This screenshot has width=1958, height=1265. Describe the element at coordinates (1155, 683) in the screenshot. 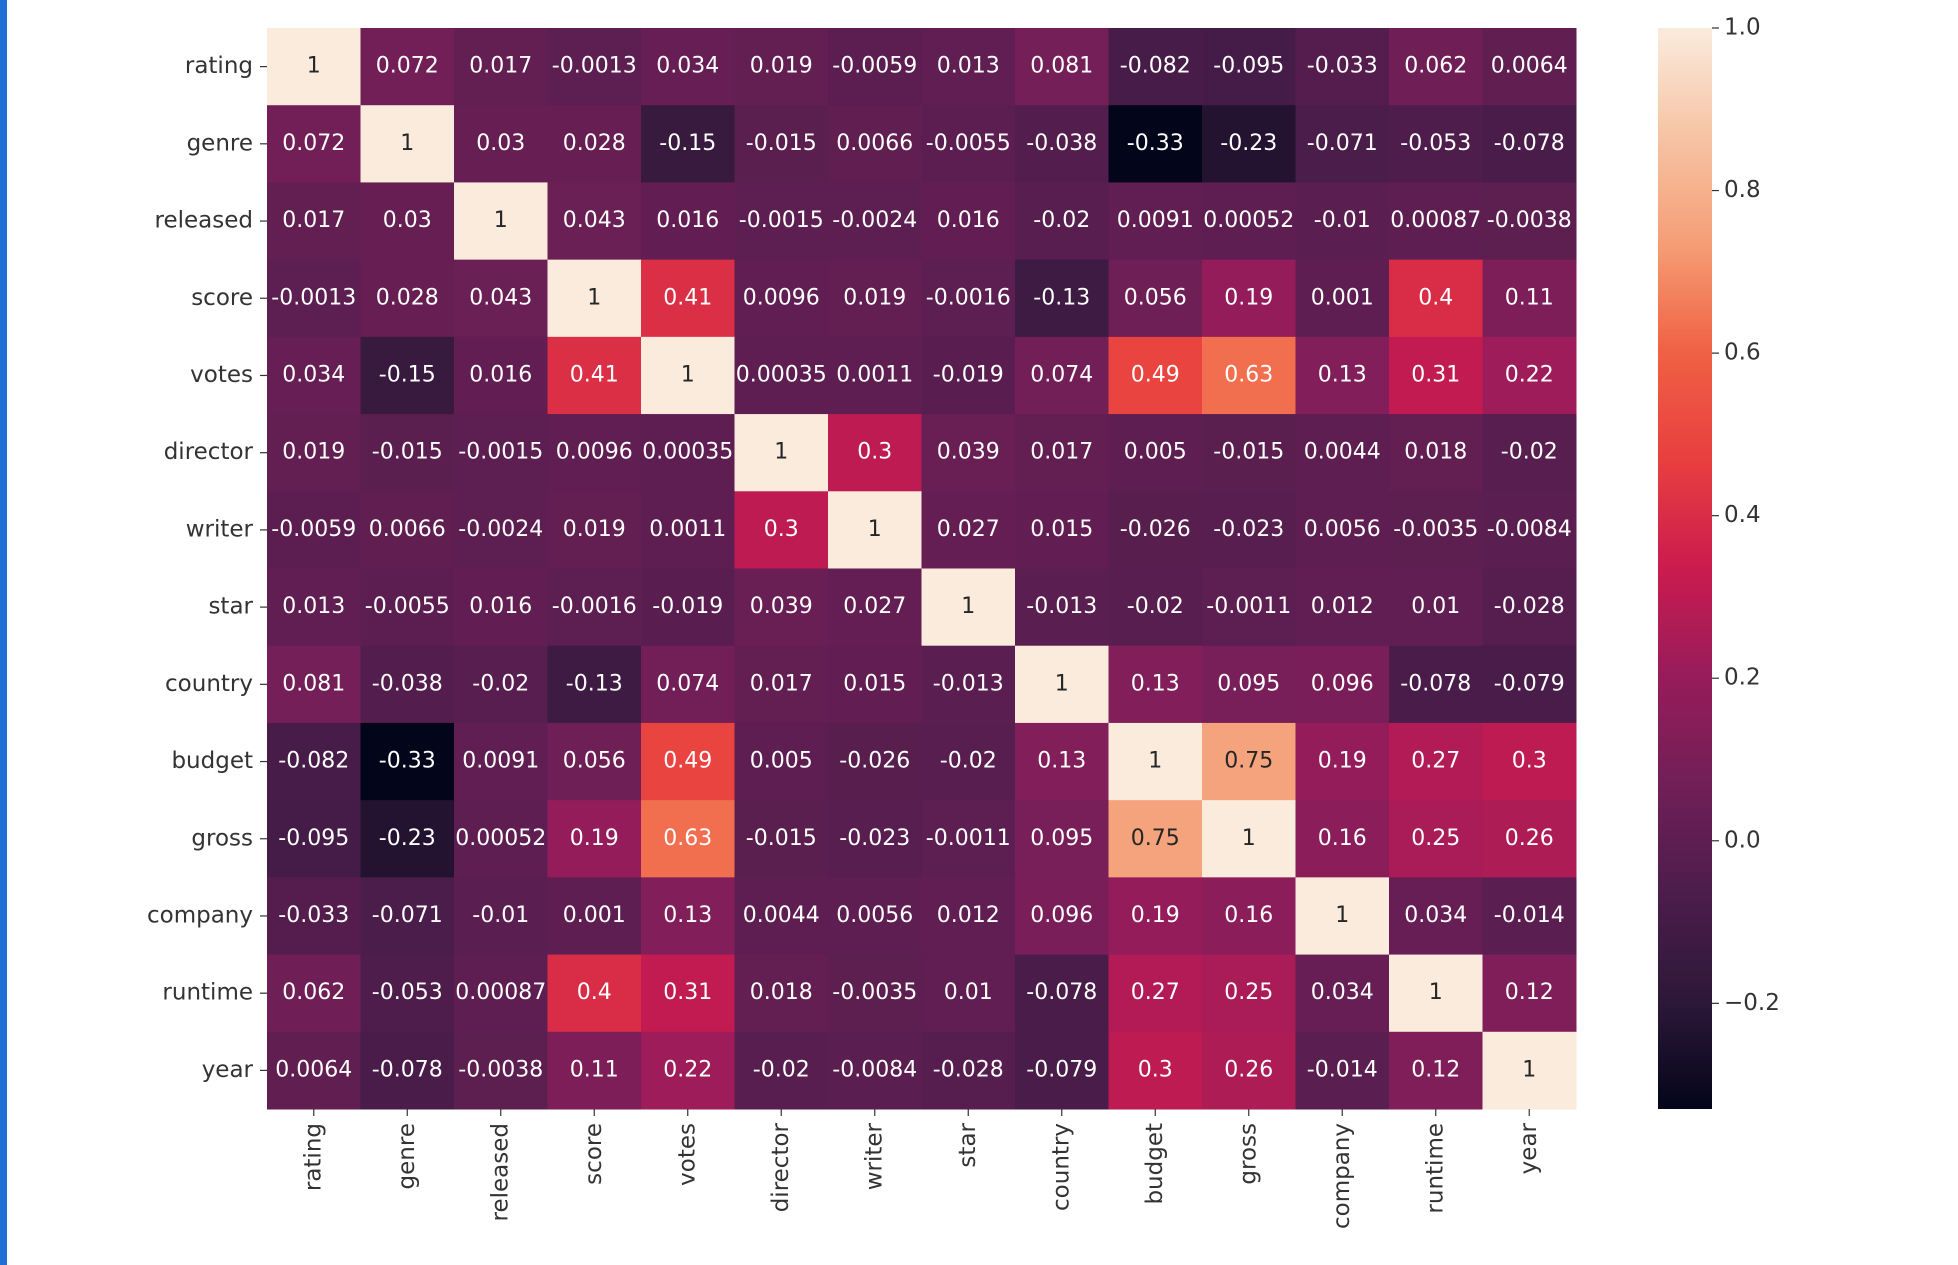

I see `cell-label: 0.13` at that location.